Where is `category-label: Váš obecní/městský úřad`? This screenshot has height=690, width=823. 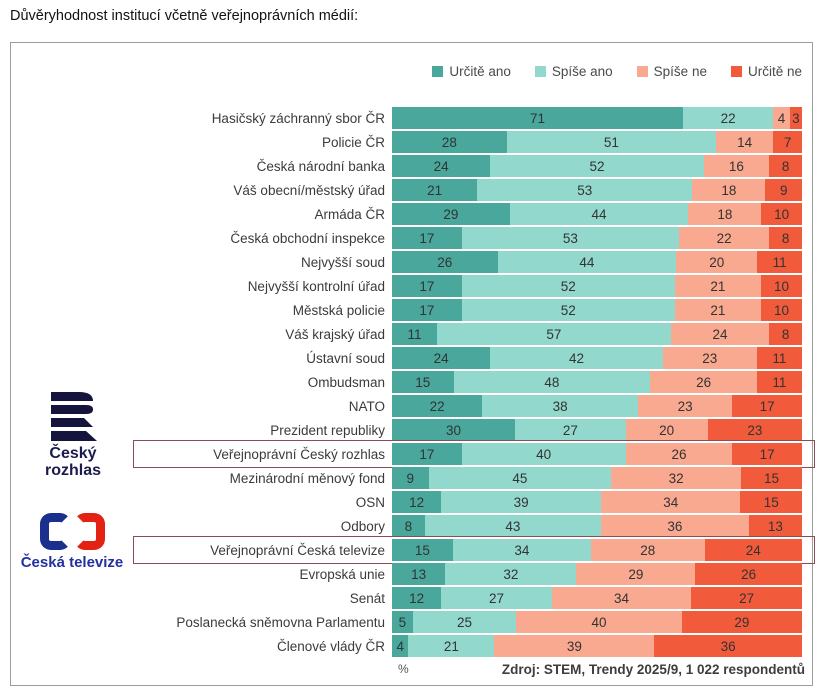
category-label: Váš obecní/městský úřad is located at coordinates (309, 190).